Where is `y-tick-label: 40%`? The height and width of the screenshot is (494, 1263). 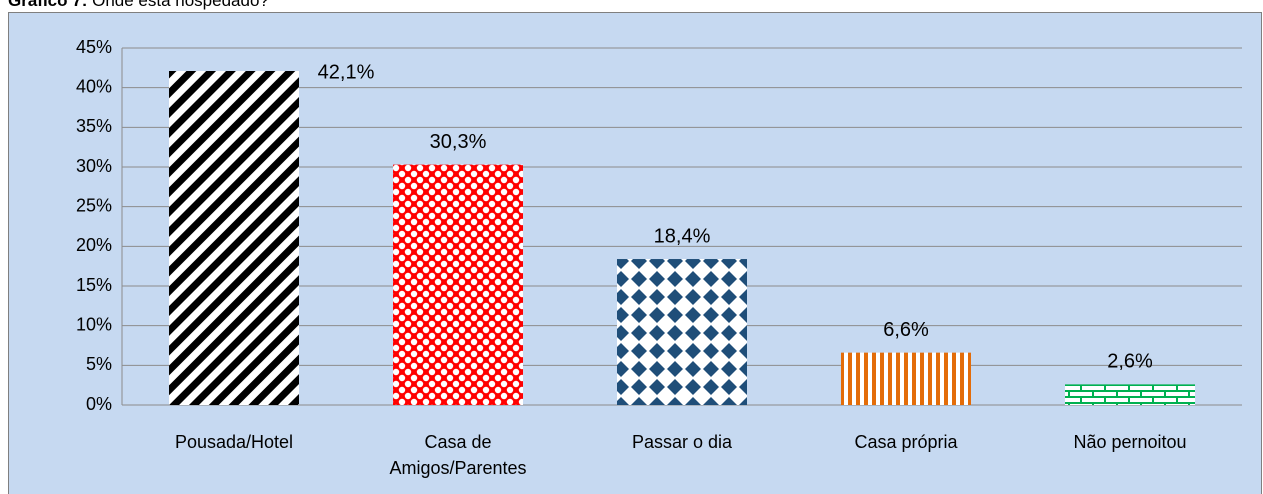 y-tick-label: 40% is located at coordinates (94, 86).